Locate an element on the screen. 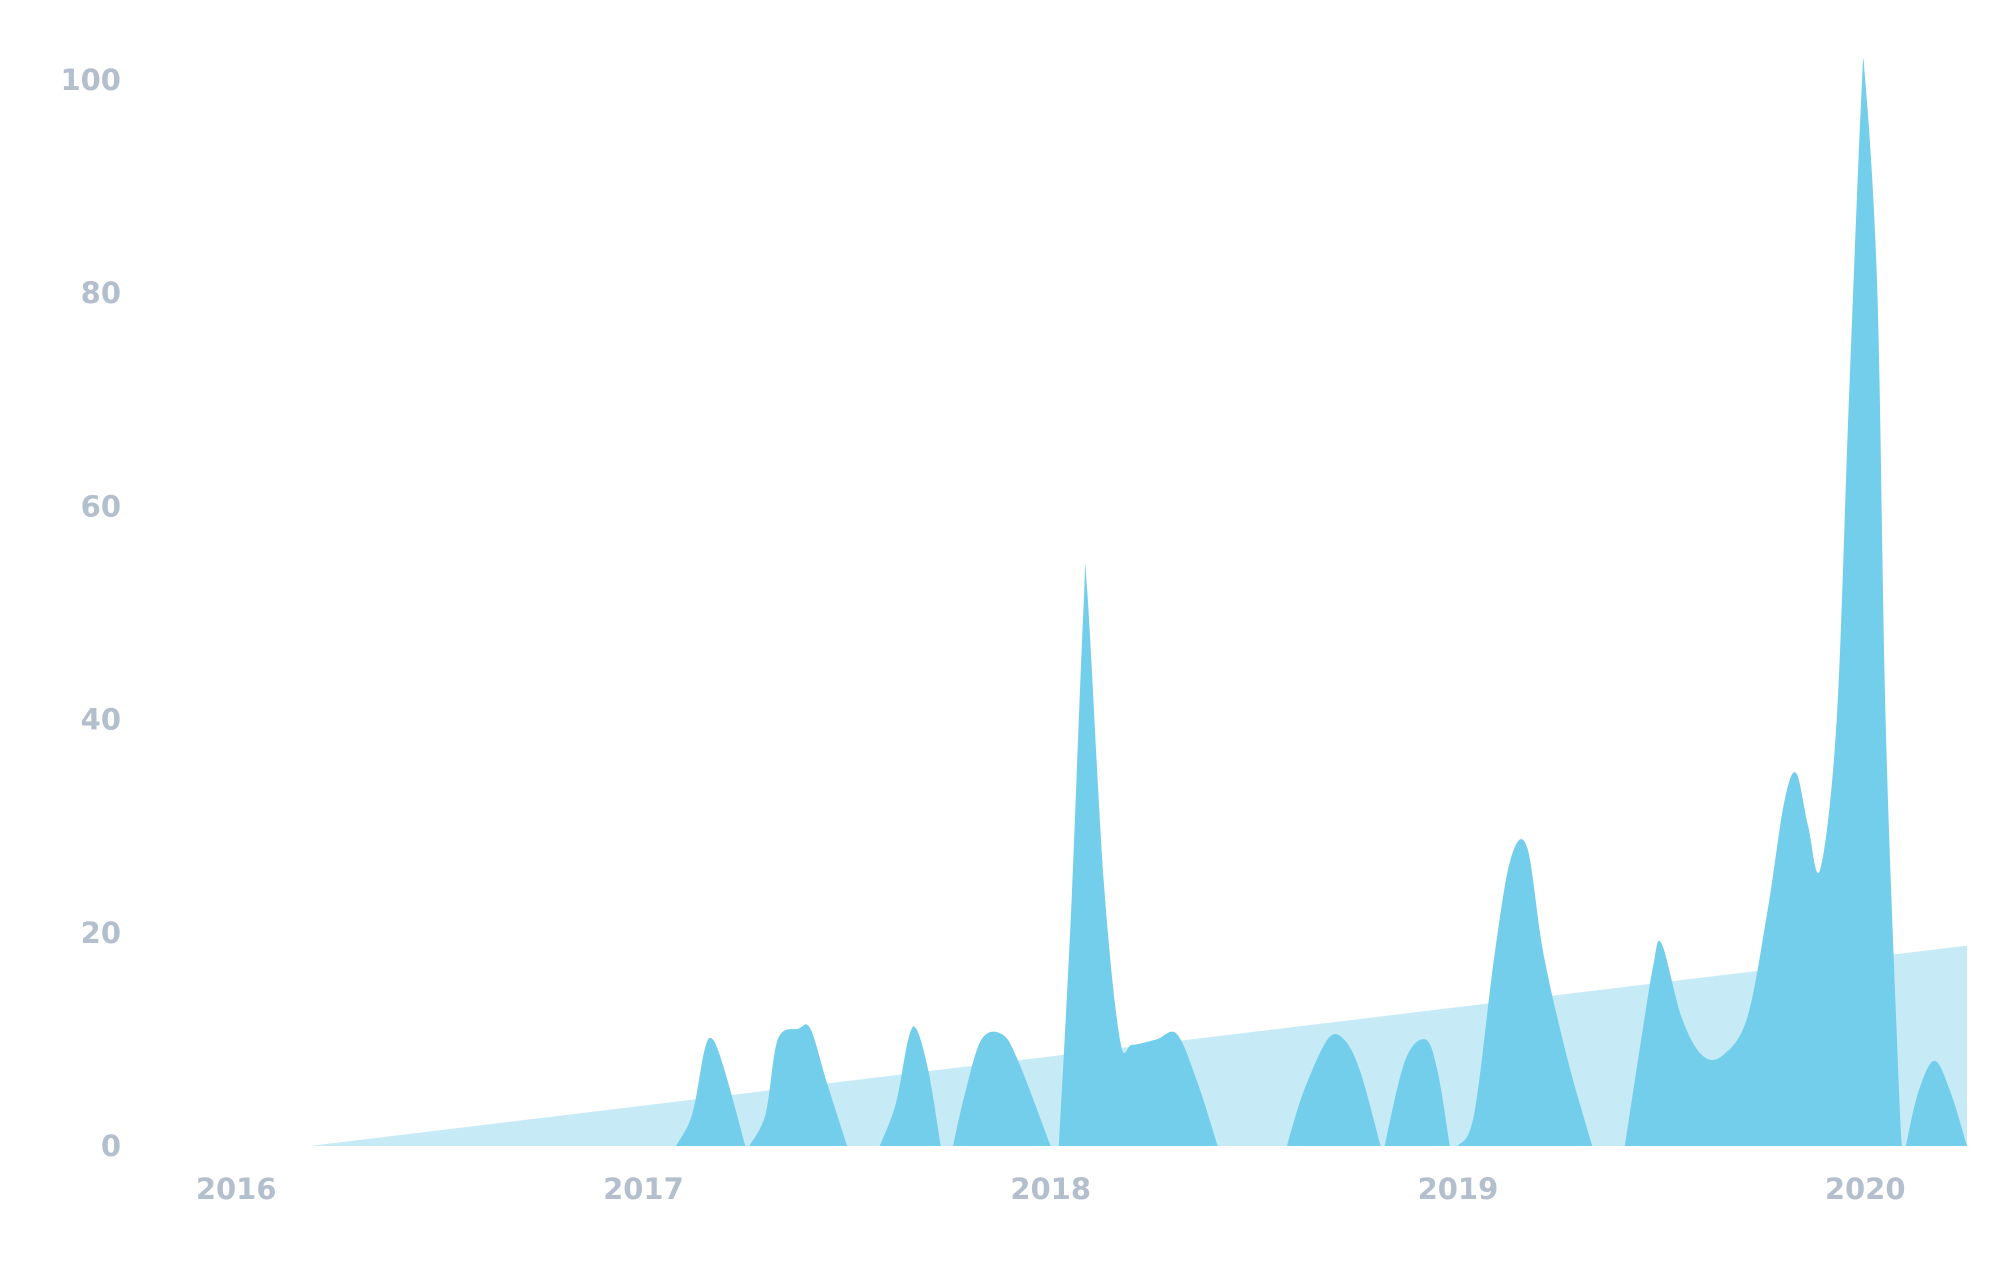 This screenshot has width=2000, height=1261. y-tick-label: 60 is located at coordinates (101, 506).